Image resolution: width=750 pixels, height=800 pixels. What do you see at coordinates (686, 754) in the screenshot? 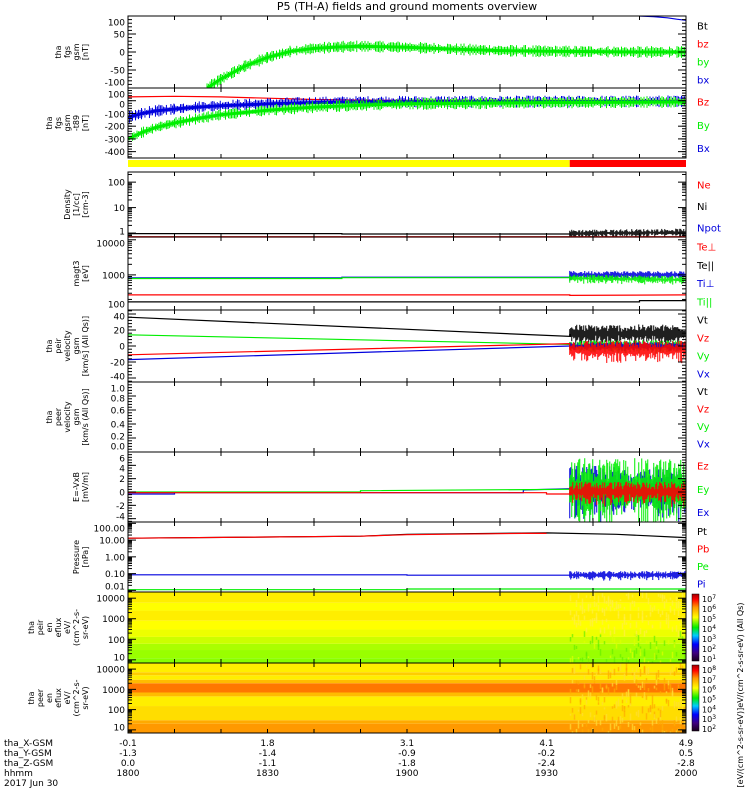
I see `x-axis-tick-value: 0.5` at bounding box center [686, 754].